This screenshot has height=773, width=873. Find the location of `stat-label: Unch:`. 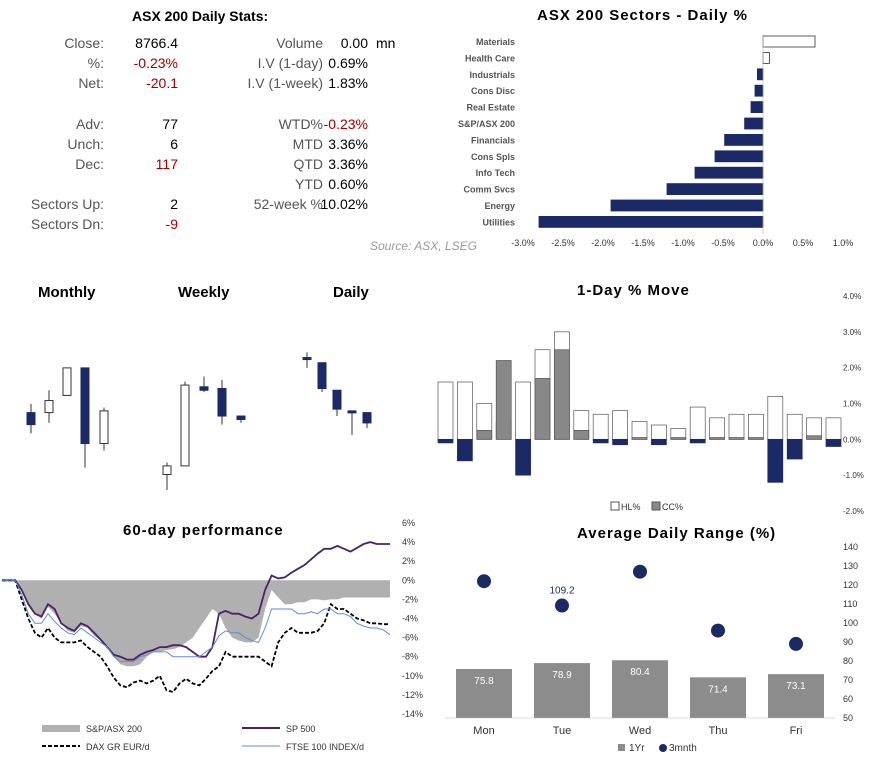

stat-label: Unch: is located at coordinates (85, 144).